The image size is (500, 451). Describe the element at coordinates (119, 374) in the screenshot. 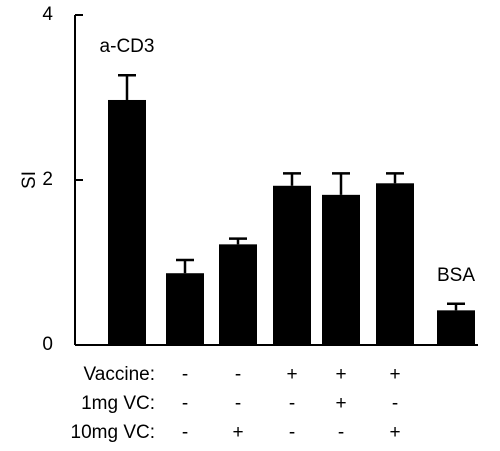

I see `condition-label: Vaccine:` at that location.